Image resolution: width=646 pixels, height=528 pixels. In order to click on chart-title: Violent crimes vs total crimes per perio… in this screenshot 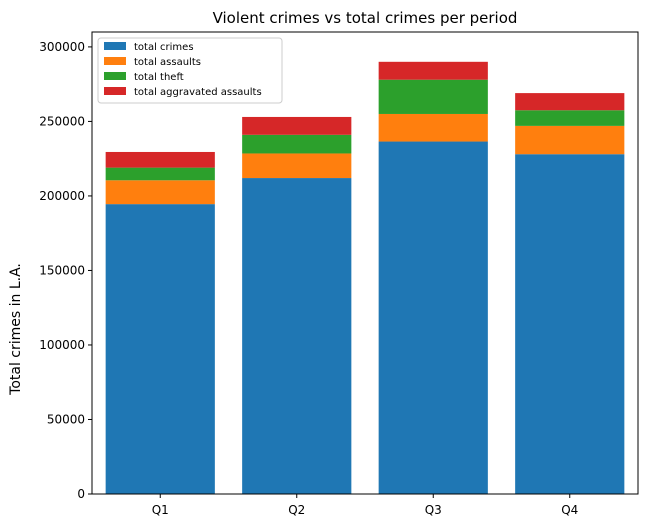, I will do `click(365, 18)`.